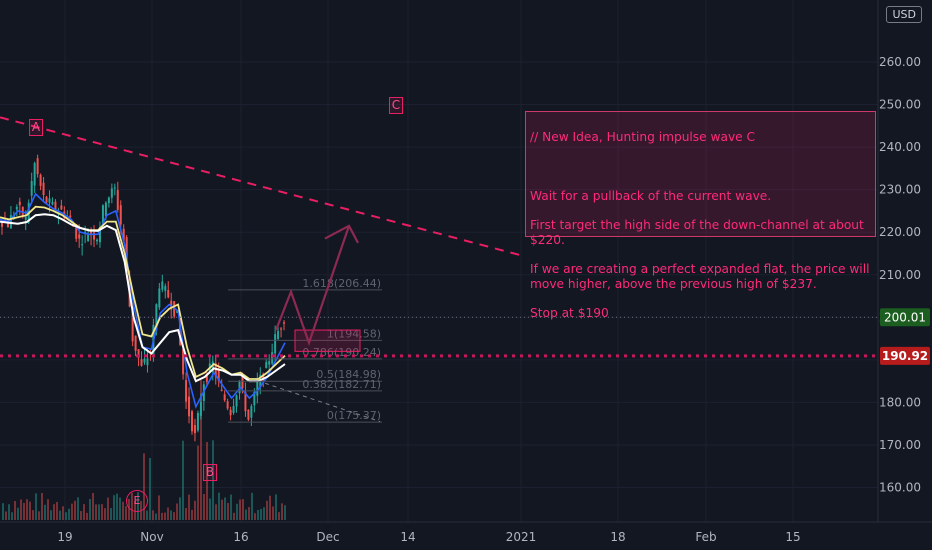 The image size is (932, 550). I want to click on x-tick-label: 15, so click(792, 537).